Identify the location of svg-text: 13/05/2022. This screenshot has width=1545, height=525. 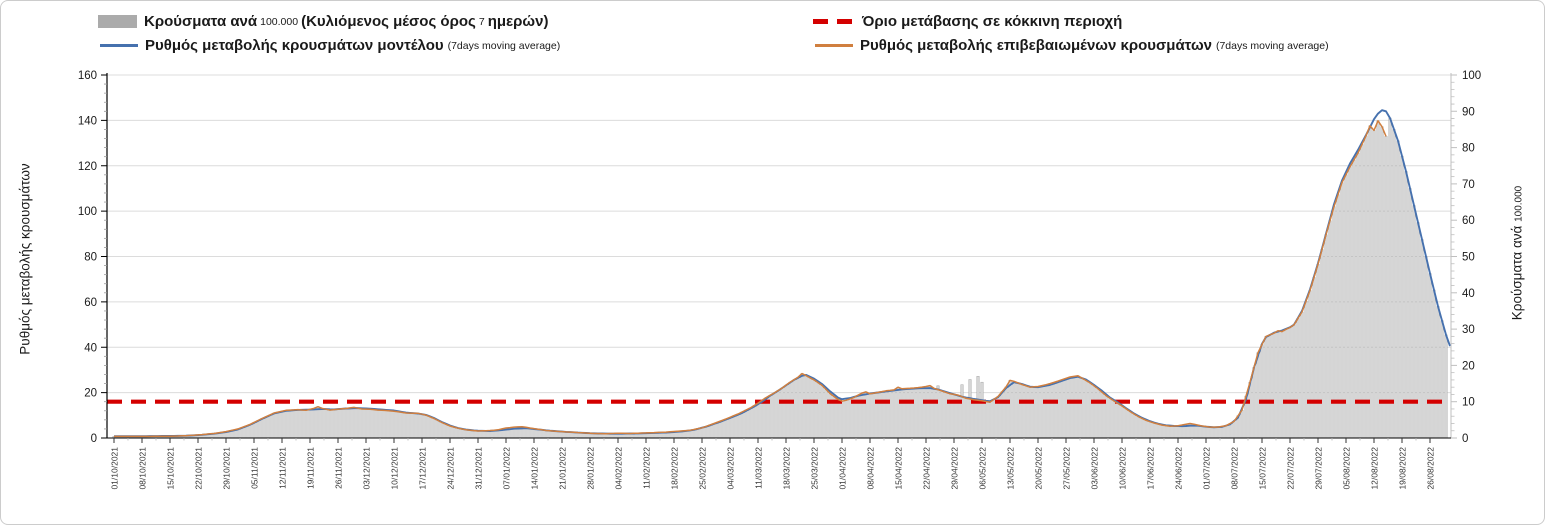
(1011, 468).